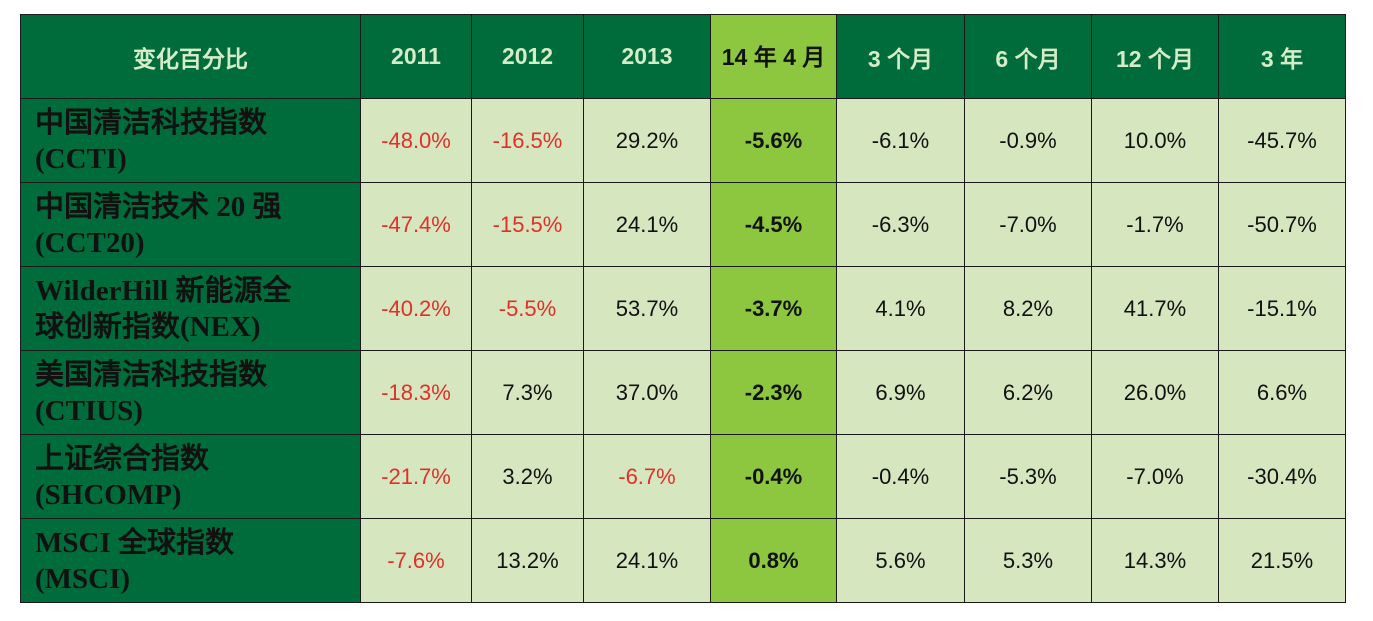  I want to click on value-cell: -3.7%, so click(773, 308).